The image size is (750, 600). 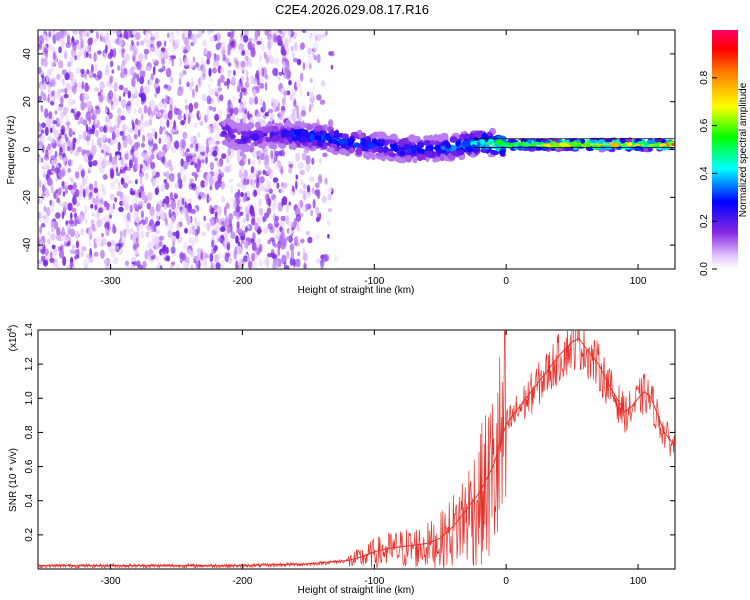 I want to click on y-tick-label: 0.8, so click(x=29, y=432).